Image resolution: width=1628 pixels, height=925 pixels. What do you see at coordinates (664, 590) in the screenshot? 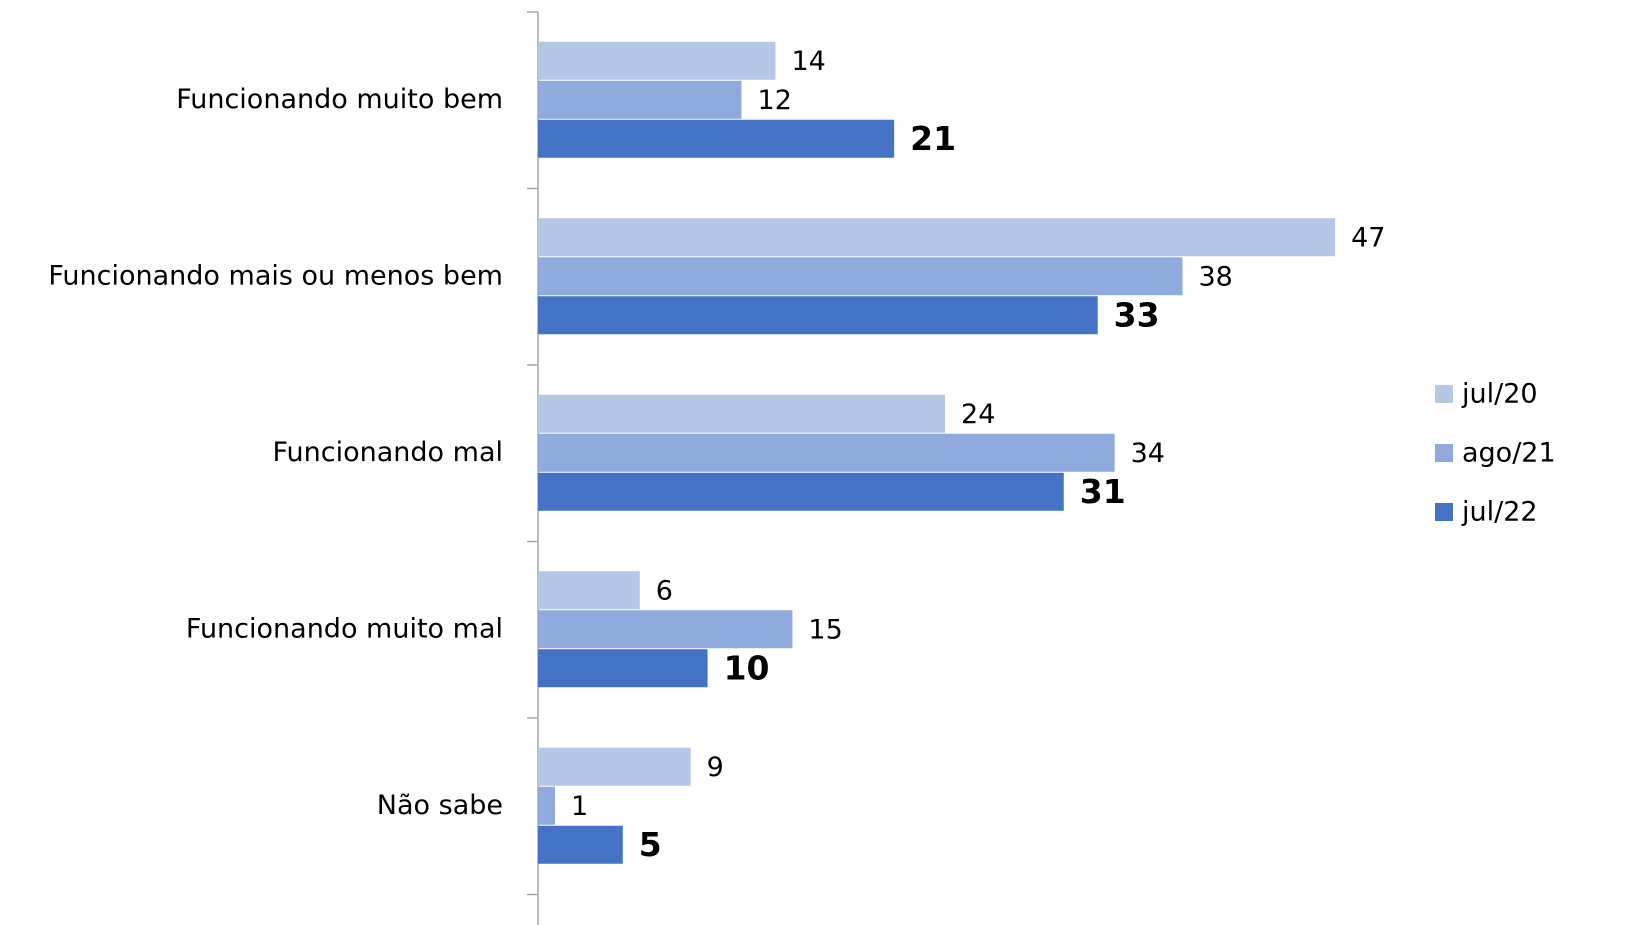
I see `data-label: 6` at bounding box center [664, 590].